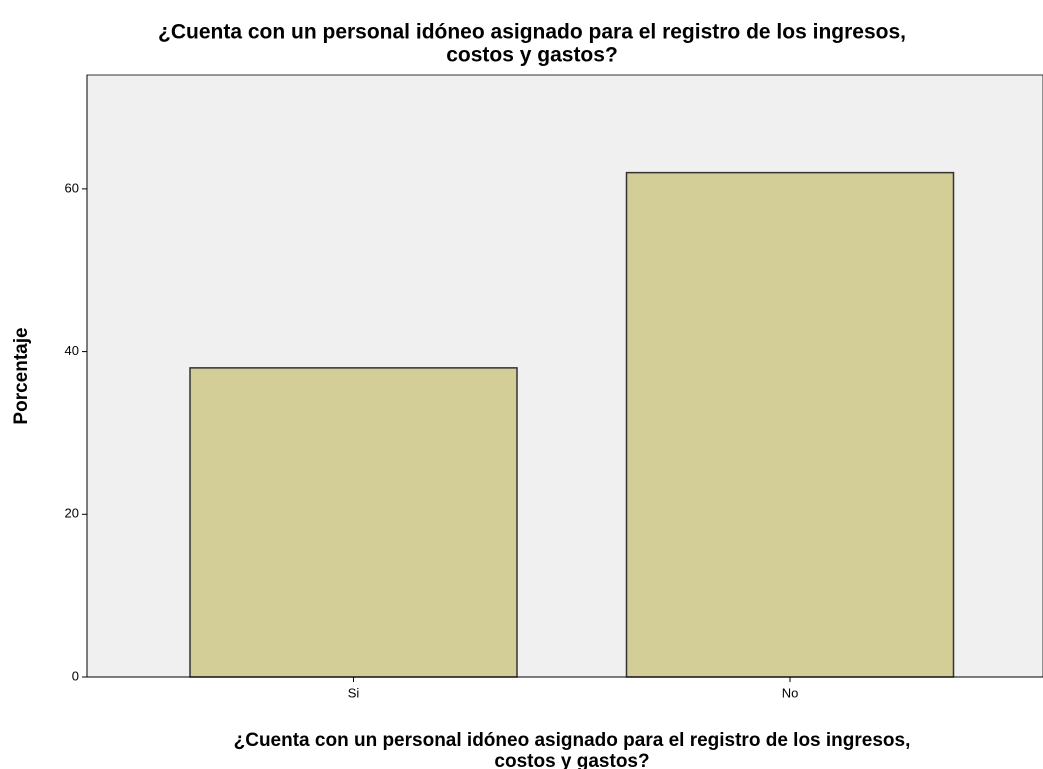 The height and width of the screenshot is (769, 1043). I want to click on y-tick-label: 20, so click(72, 513).